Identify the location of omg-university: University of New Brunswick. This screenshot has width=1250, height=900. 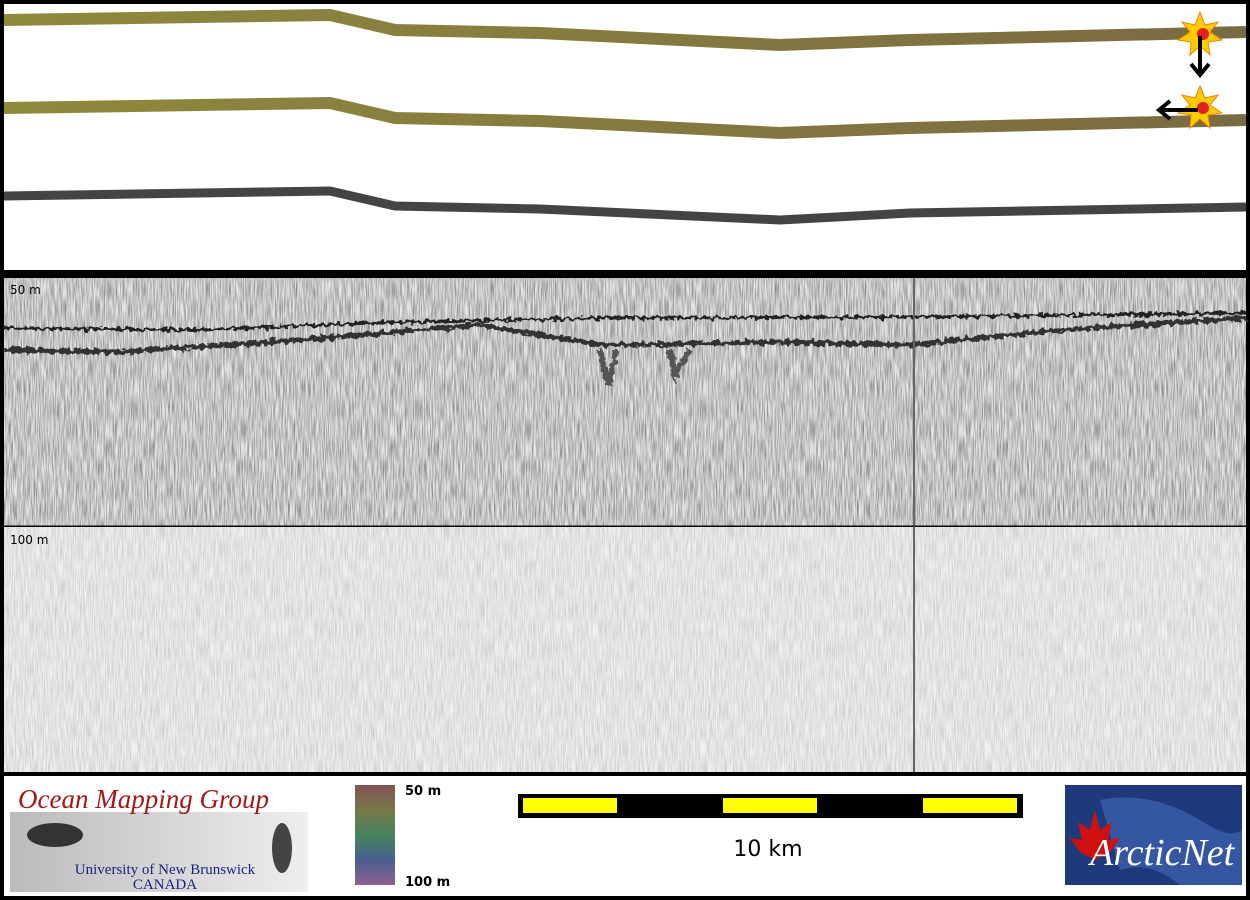
(165, 870).